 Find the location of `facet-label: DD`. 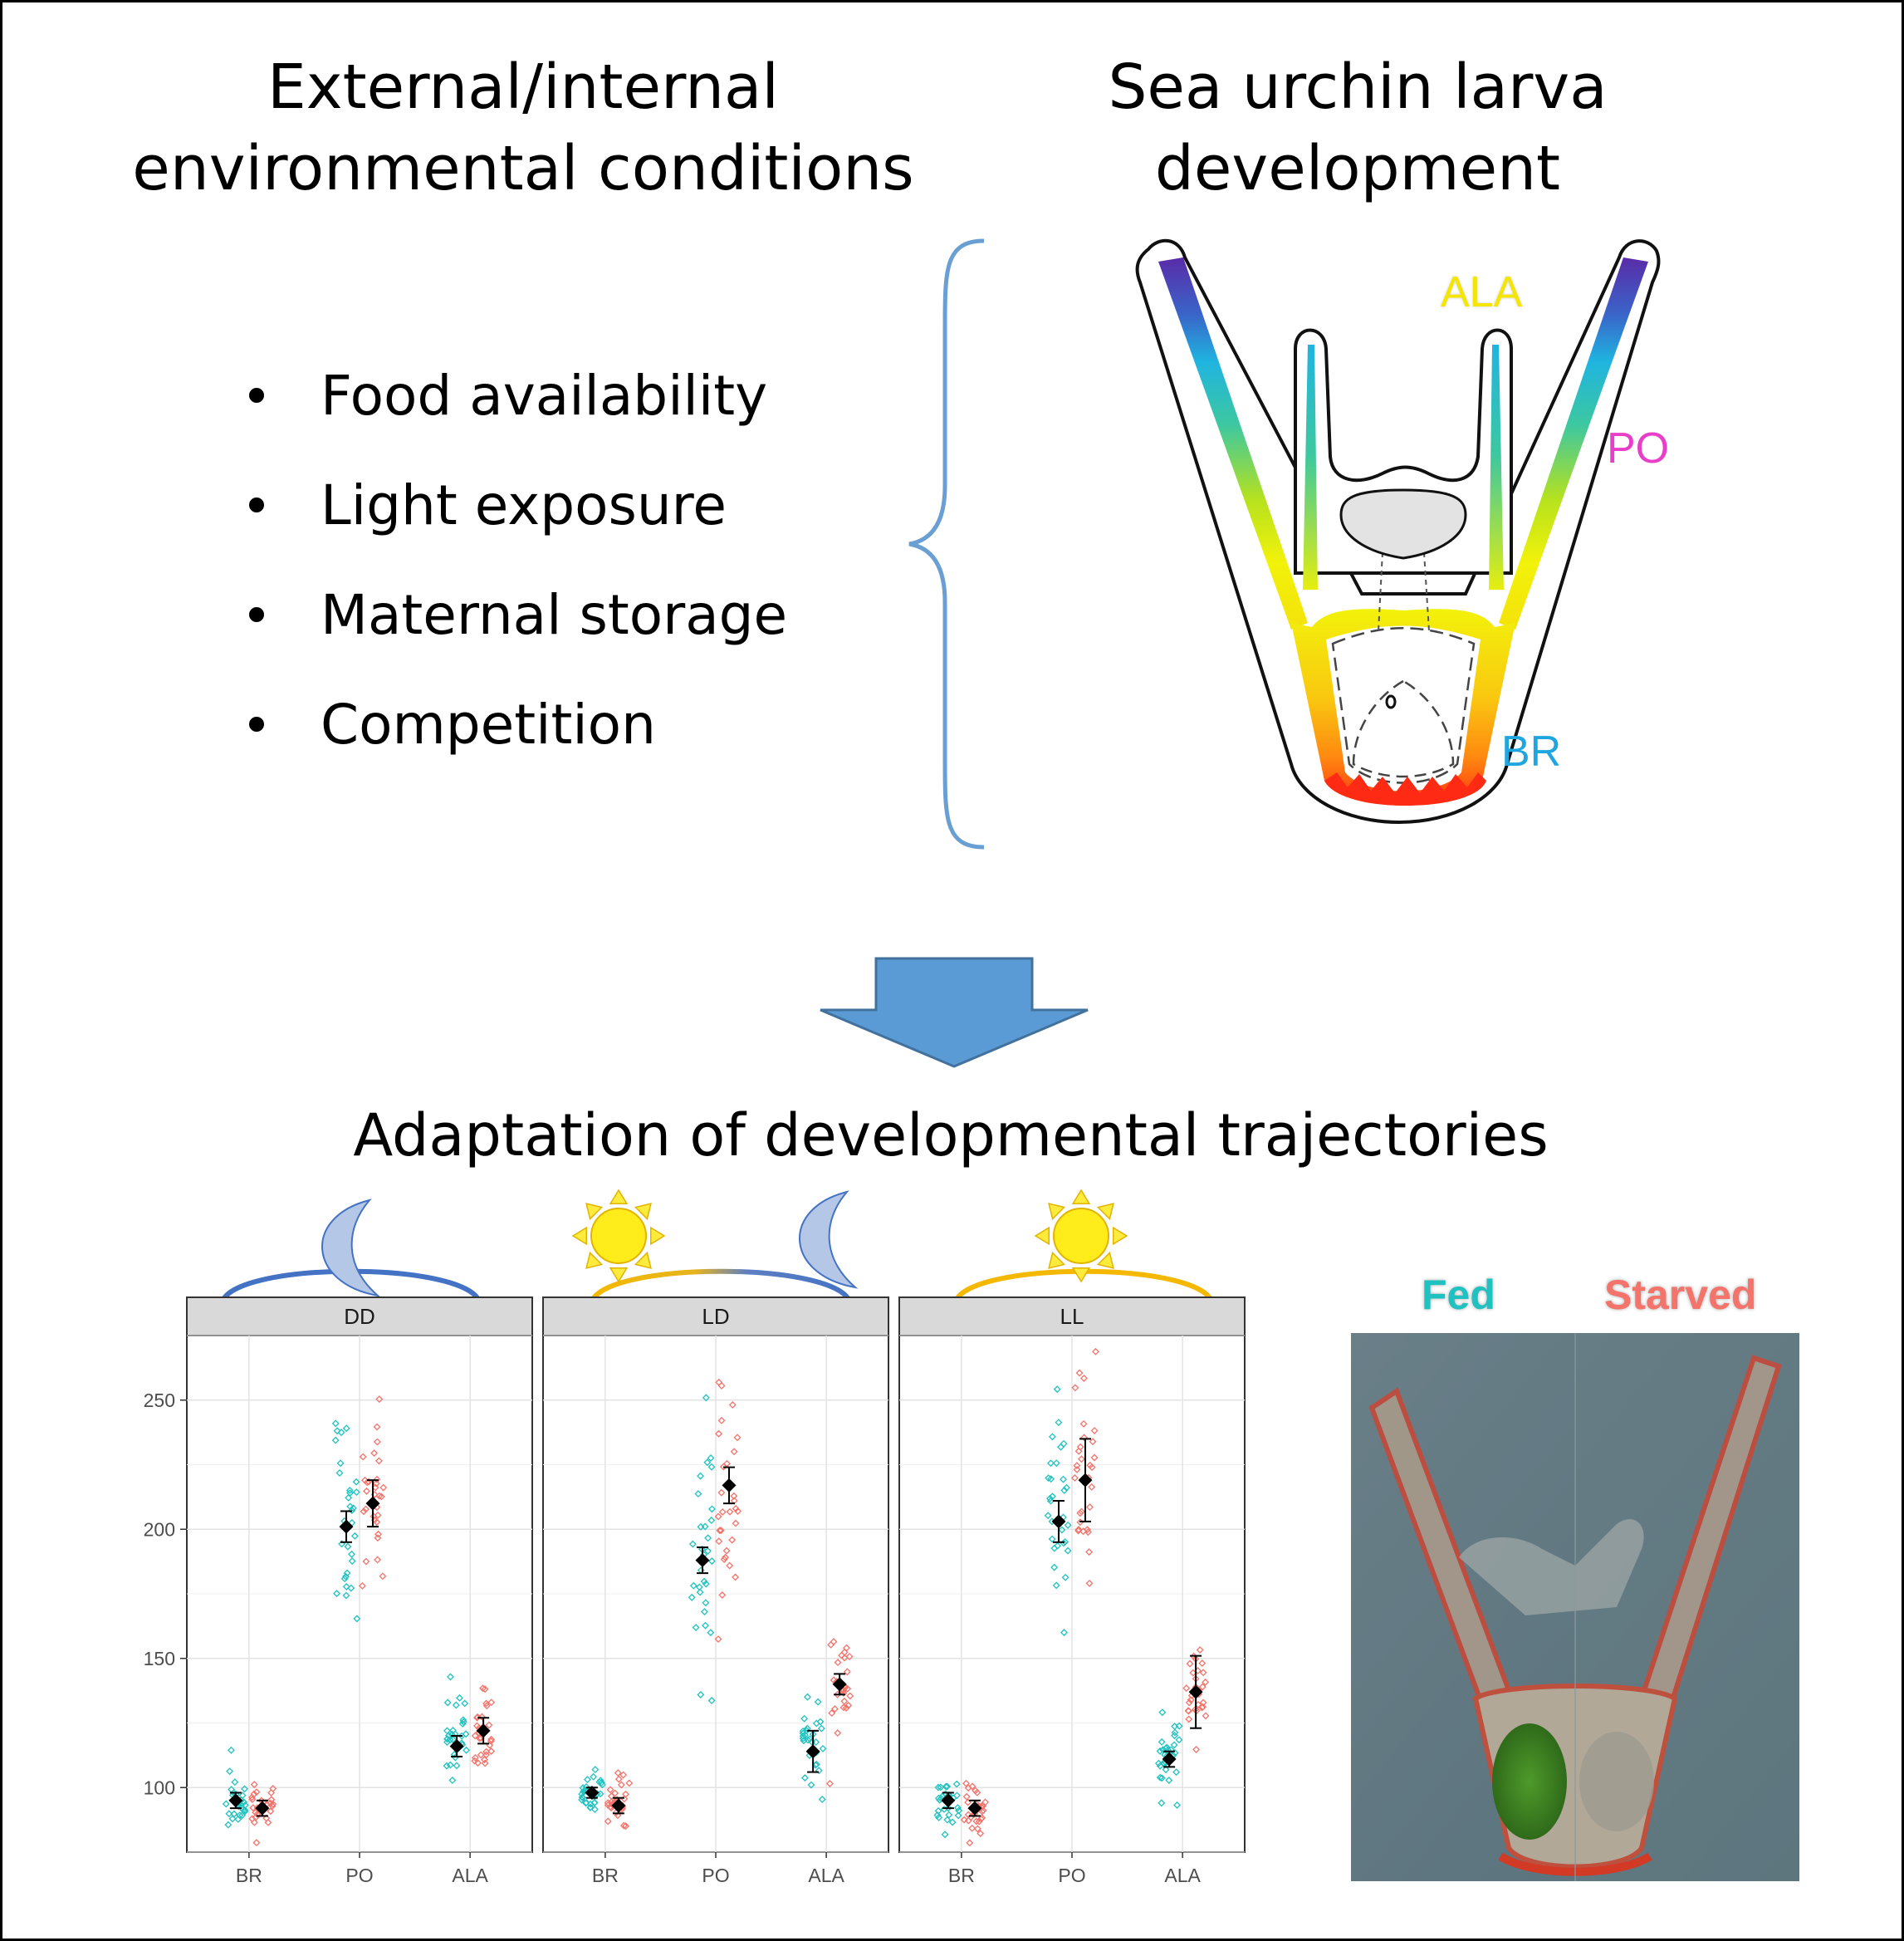

facet-label: DD is located at coordinates (359, 1316).